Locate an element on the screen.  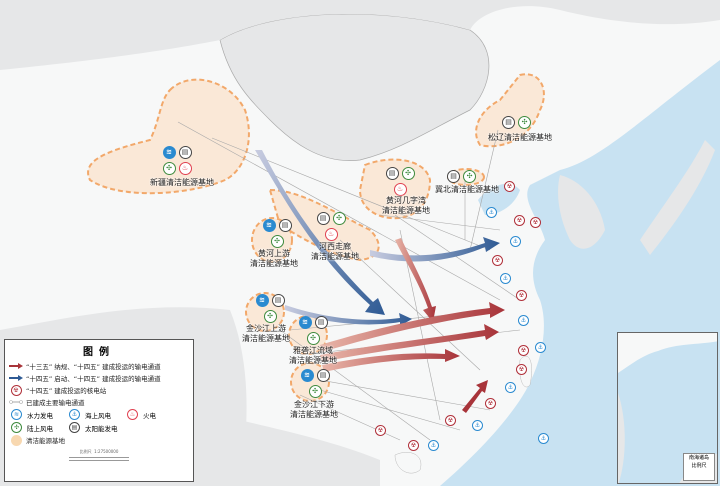
base-icons-jinsha-upper: ≋ ▤ ✣ is located at coordinates (270, 308).